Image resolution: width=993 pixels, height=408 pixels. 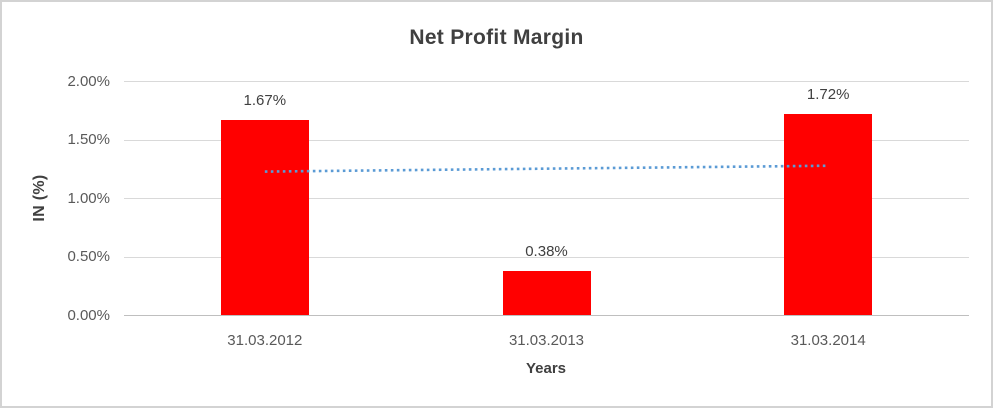 What do you see at coordinates (265, 340) in the screenshot?
I see `x-tick-label: 31.03.2012` at bounding box center [265, 340].